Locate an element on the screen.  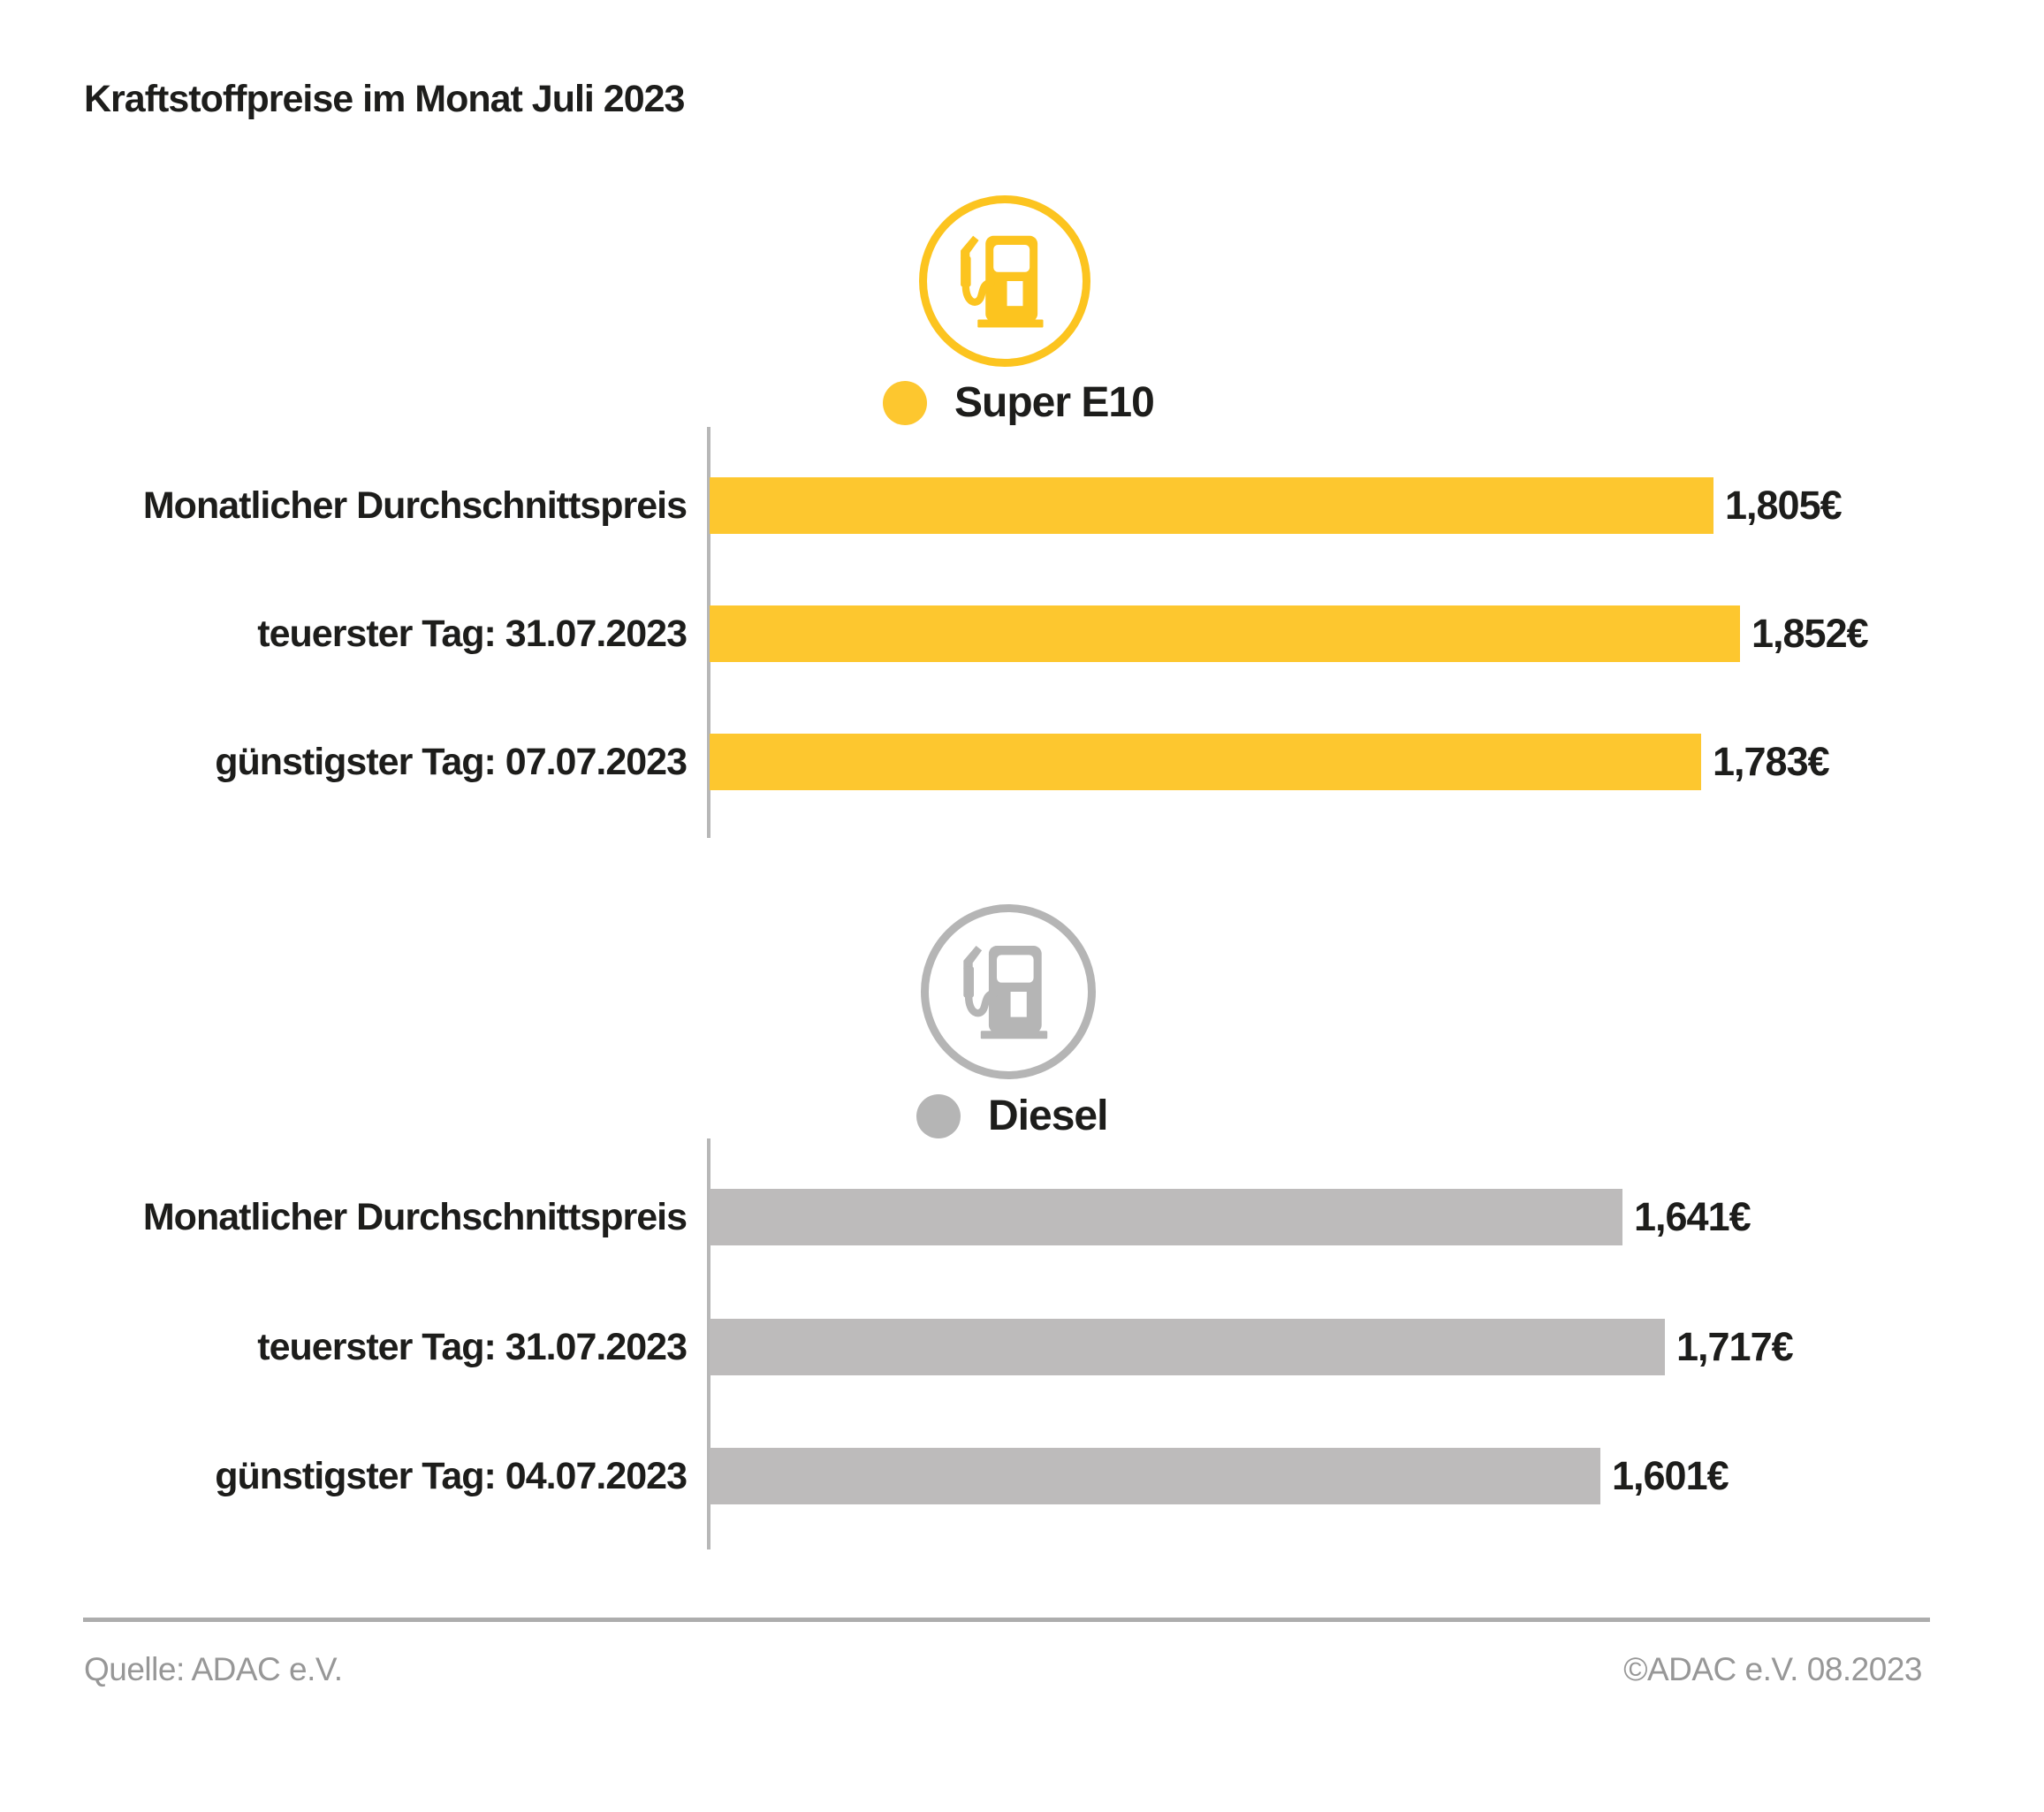
axis-line-diesel is located at coordinates (708, 1343).